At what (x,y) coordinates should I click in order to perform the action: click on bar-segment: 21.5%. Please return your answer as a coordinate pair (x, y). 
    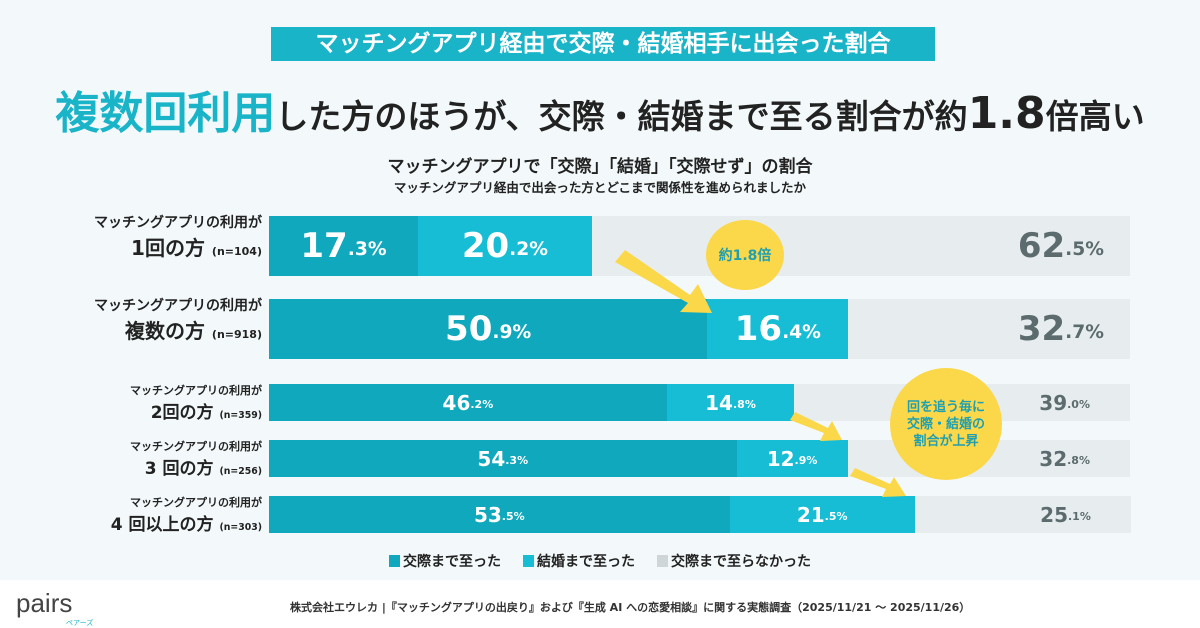
    Looking at the image, I should click on (822, 514).